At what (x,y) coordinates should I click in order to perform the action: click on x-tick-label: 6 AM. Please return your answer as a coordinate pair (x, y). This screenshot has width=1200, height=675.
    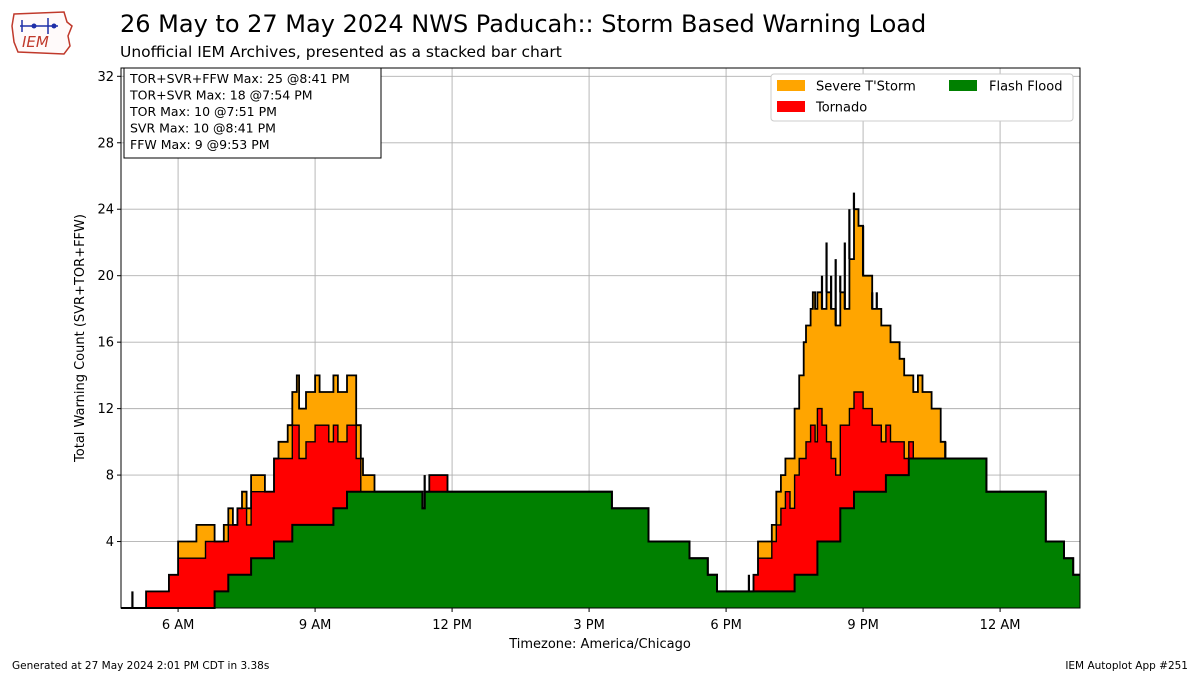
    Looking at the image, I should click on (178, 625).